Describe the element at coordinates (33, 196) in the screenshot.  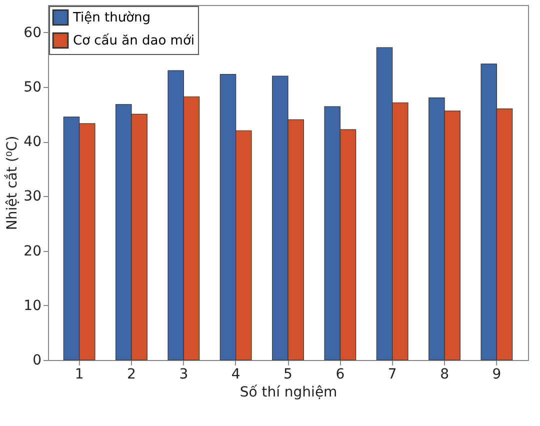
I see `y-tick-label: 30` at that location.